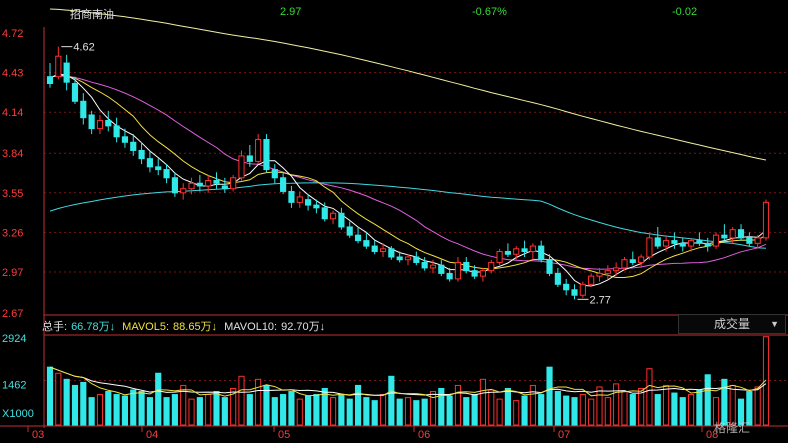 Image resolution: width=788 pixels, height=443 pixels. I want to click on price-change: -0.02, so click(685, 12).